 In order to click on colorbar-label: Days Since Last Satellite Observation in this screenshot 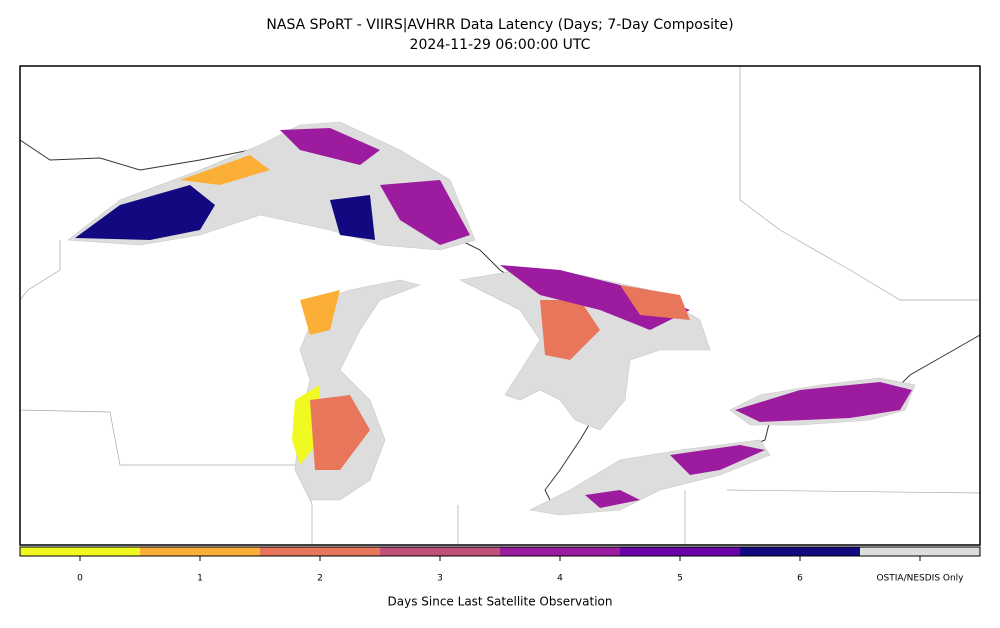, I will do `click(500, 602)`.